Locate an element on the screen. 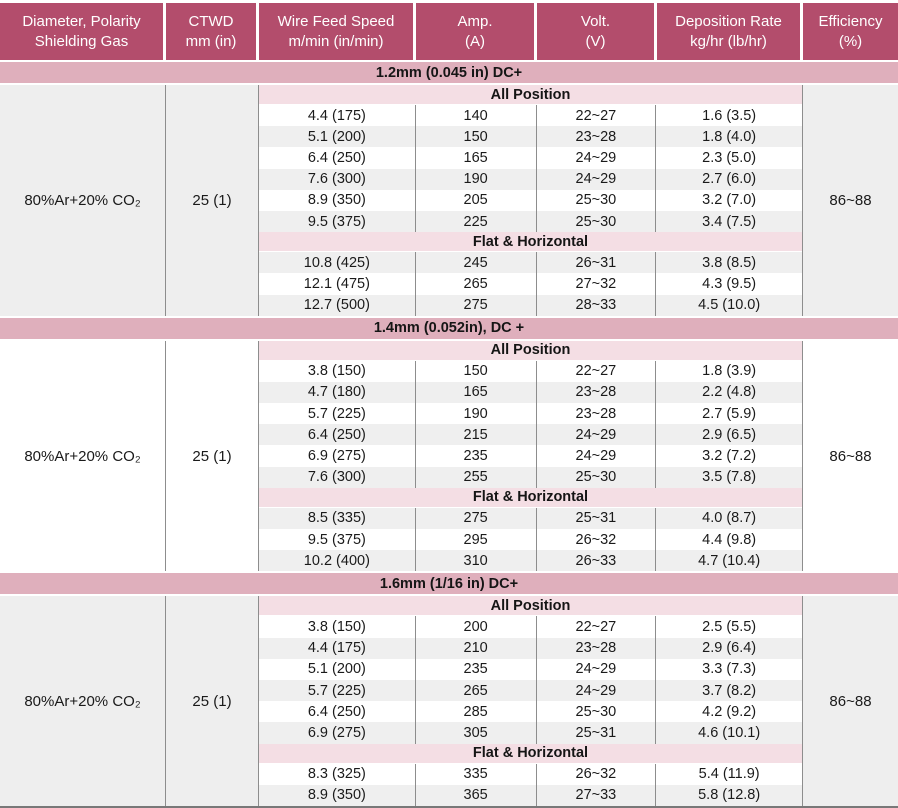 The width and height of the screenshot is (898, 808). table-row: 6.9 (275) 235 24~29 3.2 (7.2) is located at coordinates (530, 456).